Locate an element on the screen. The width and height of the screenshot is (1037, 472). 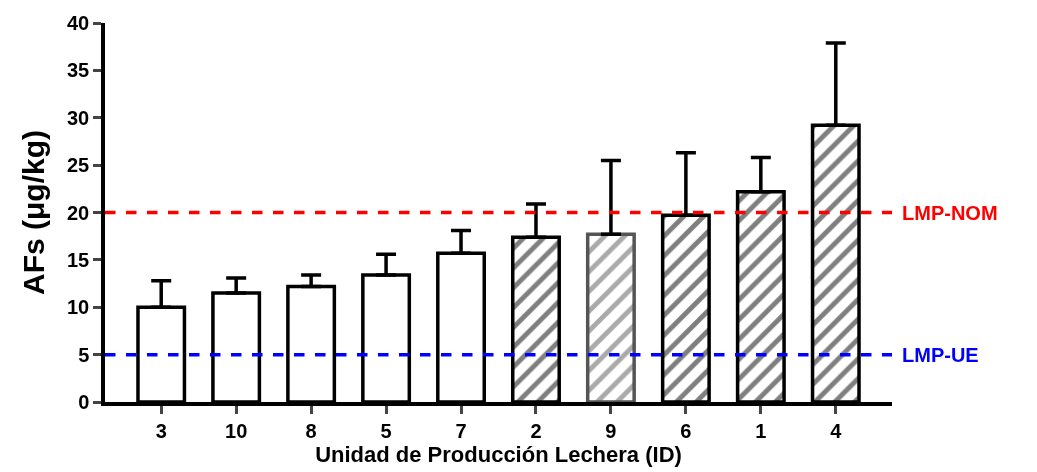
y-tick-label: 35 is located at coordinates (78, 70).